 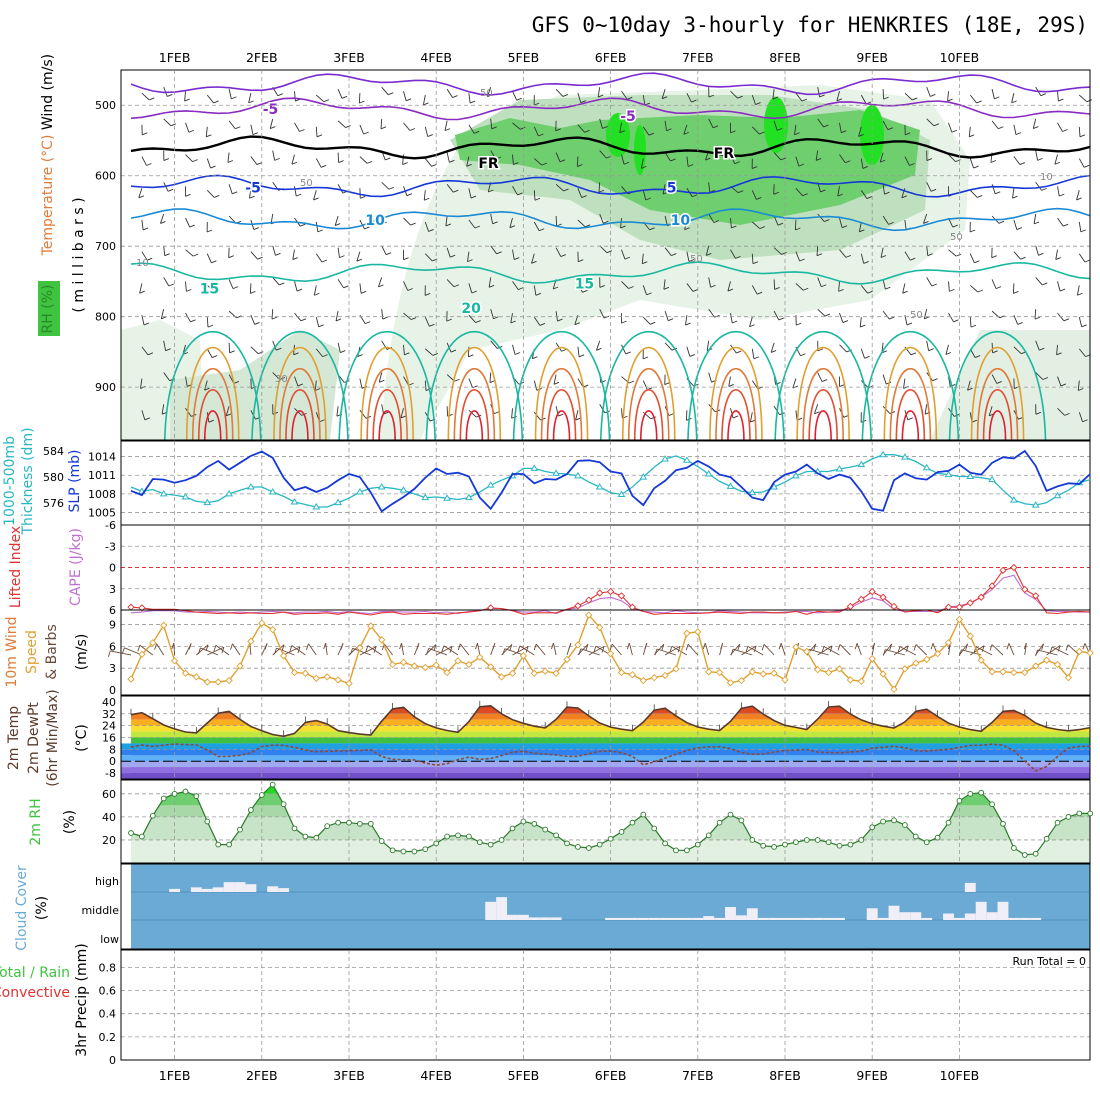 I want to click on contour-label: 10, so click(x=681, y=221).